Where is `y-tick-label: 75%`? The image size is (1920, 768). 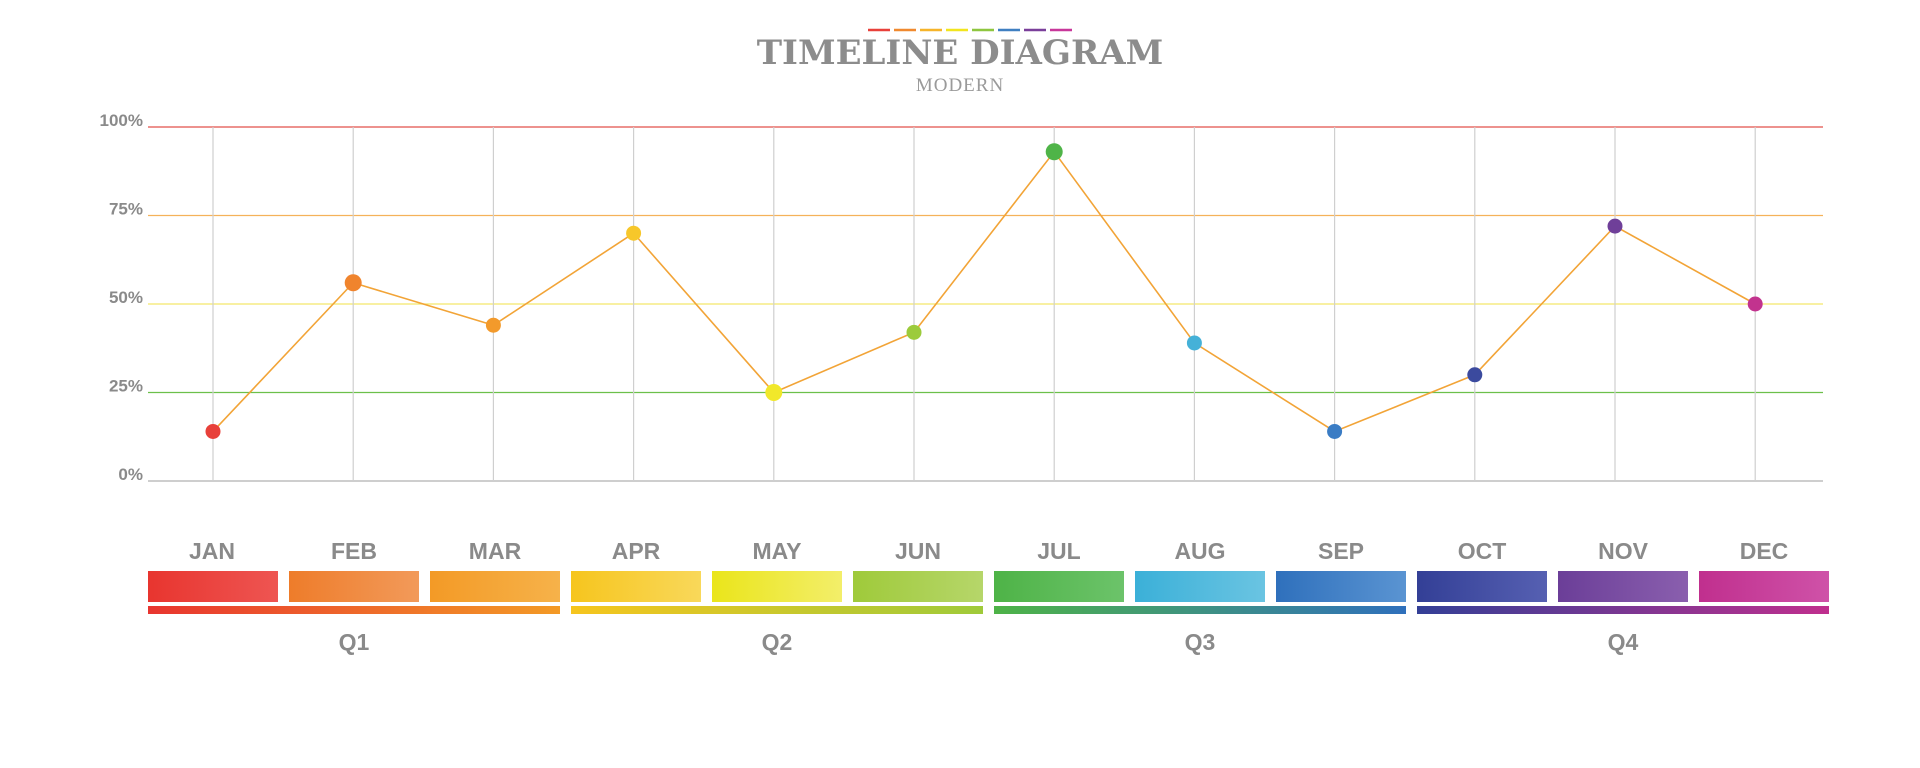 y-tick-label: 75% is located at coordinates (126, 209).